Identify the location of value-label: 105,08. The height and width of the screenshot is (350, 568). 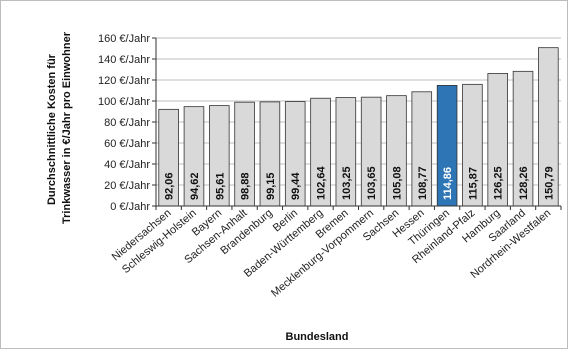
(397, 183).